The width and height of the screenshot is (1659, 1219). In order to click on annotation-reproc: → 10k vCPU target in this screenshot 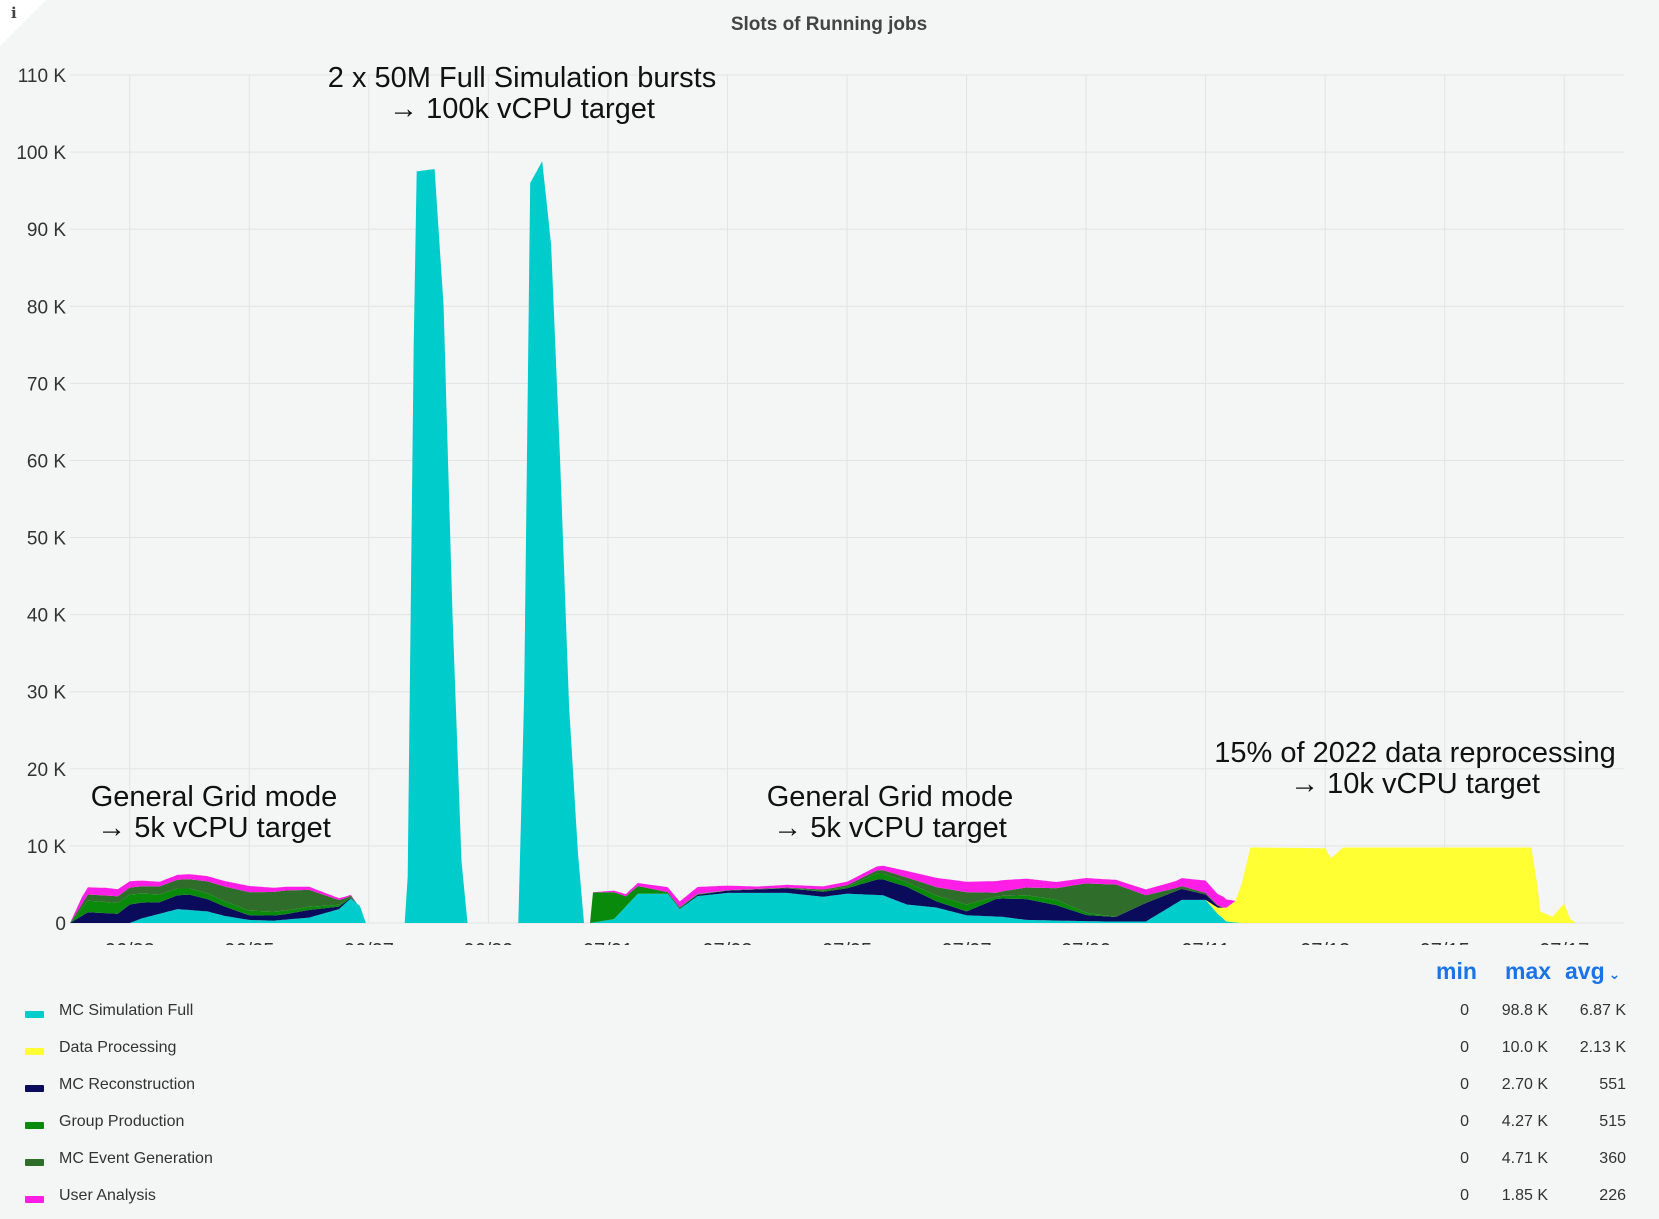, I will do `click(1415, 784)`.